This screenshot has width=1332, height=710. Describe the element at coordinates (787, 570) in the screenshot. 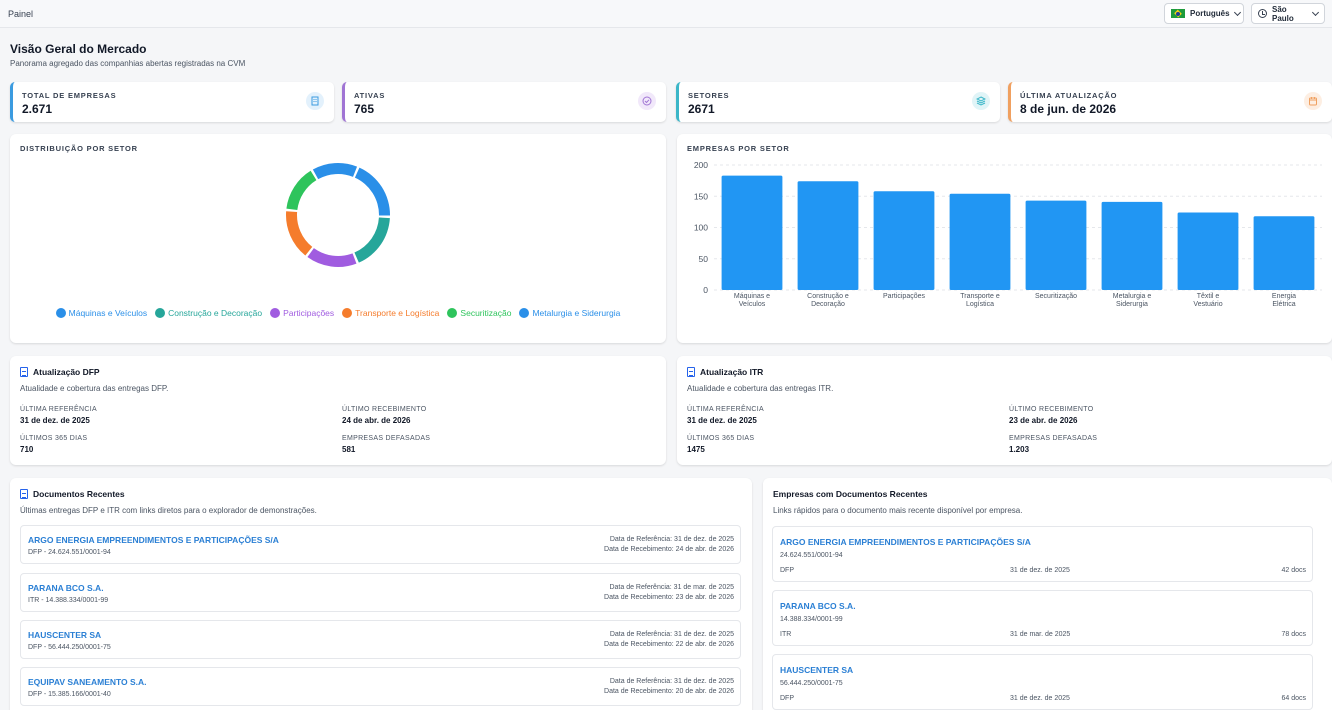

I see `document-type: DFP` at that location.